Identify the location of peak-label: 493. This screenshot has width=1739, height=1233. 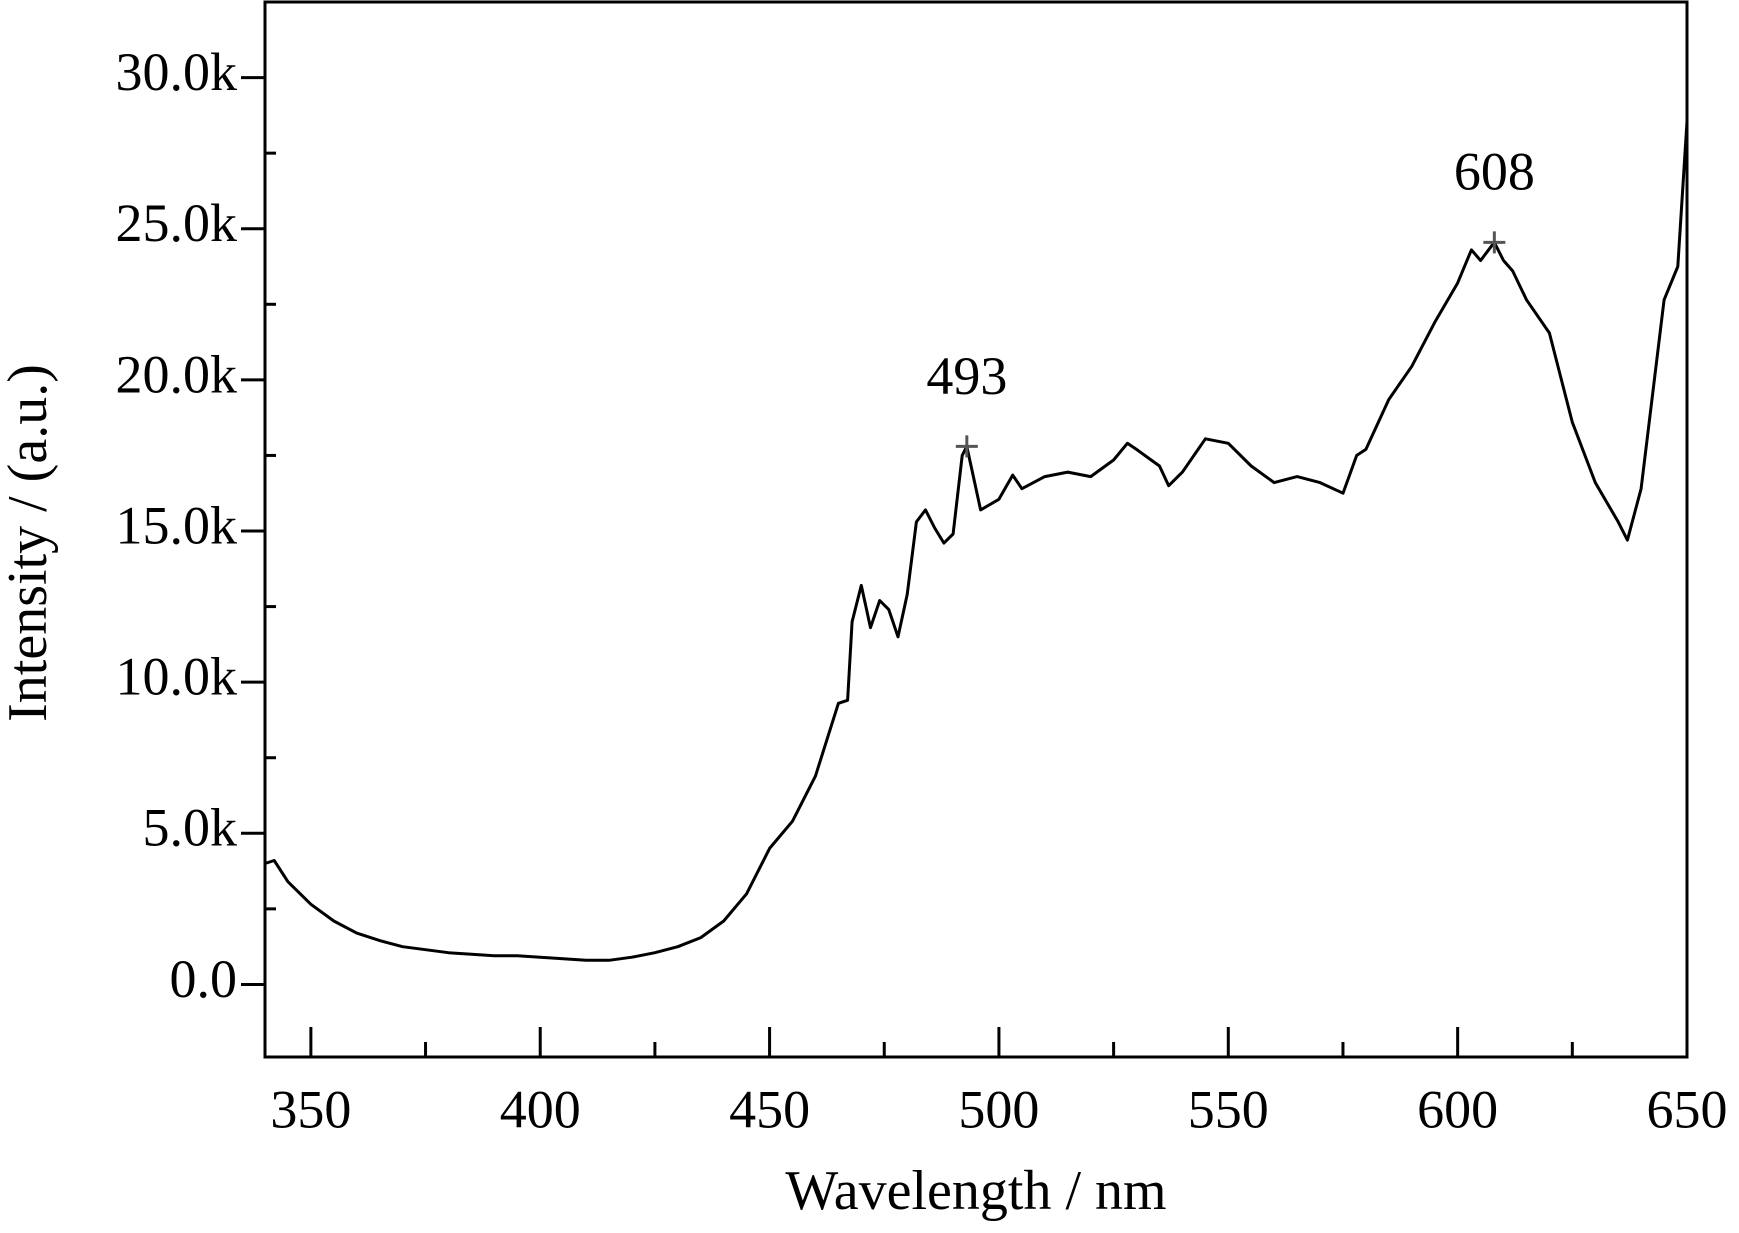
(966, 376).